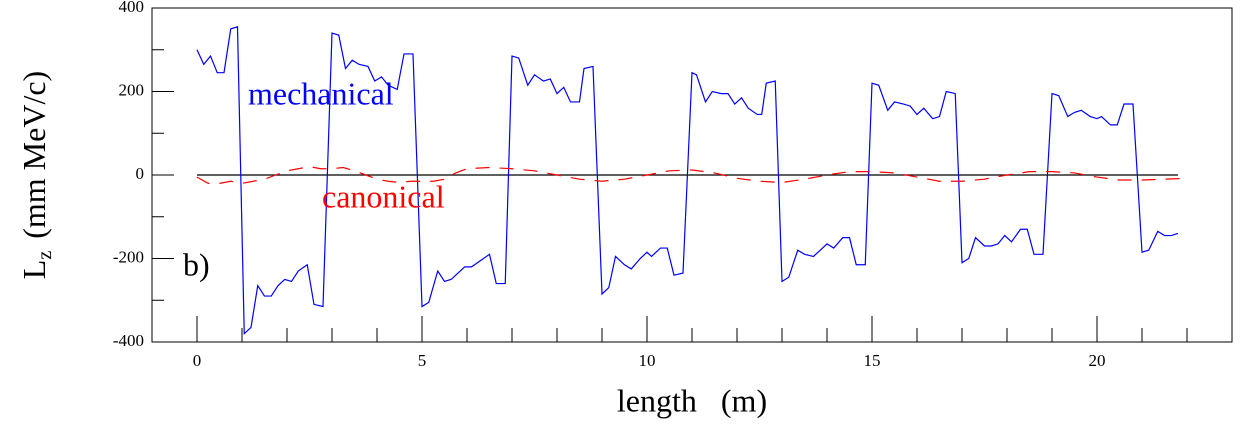 Image resolution: width=1249 pixels, height=427 pixels. What do you see at coordinates (872, 360) in the screenshot?
I see `x-tick-label: 15` at bounding box center [872, 360].